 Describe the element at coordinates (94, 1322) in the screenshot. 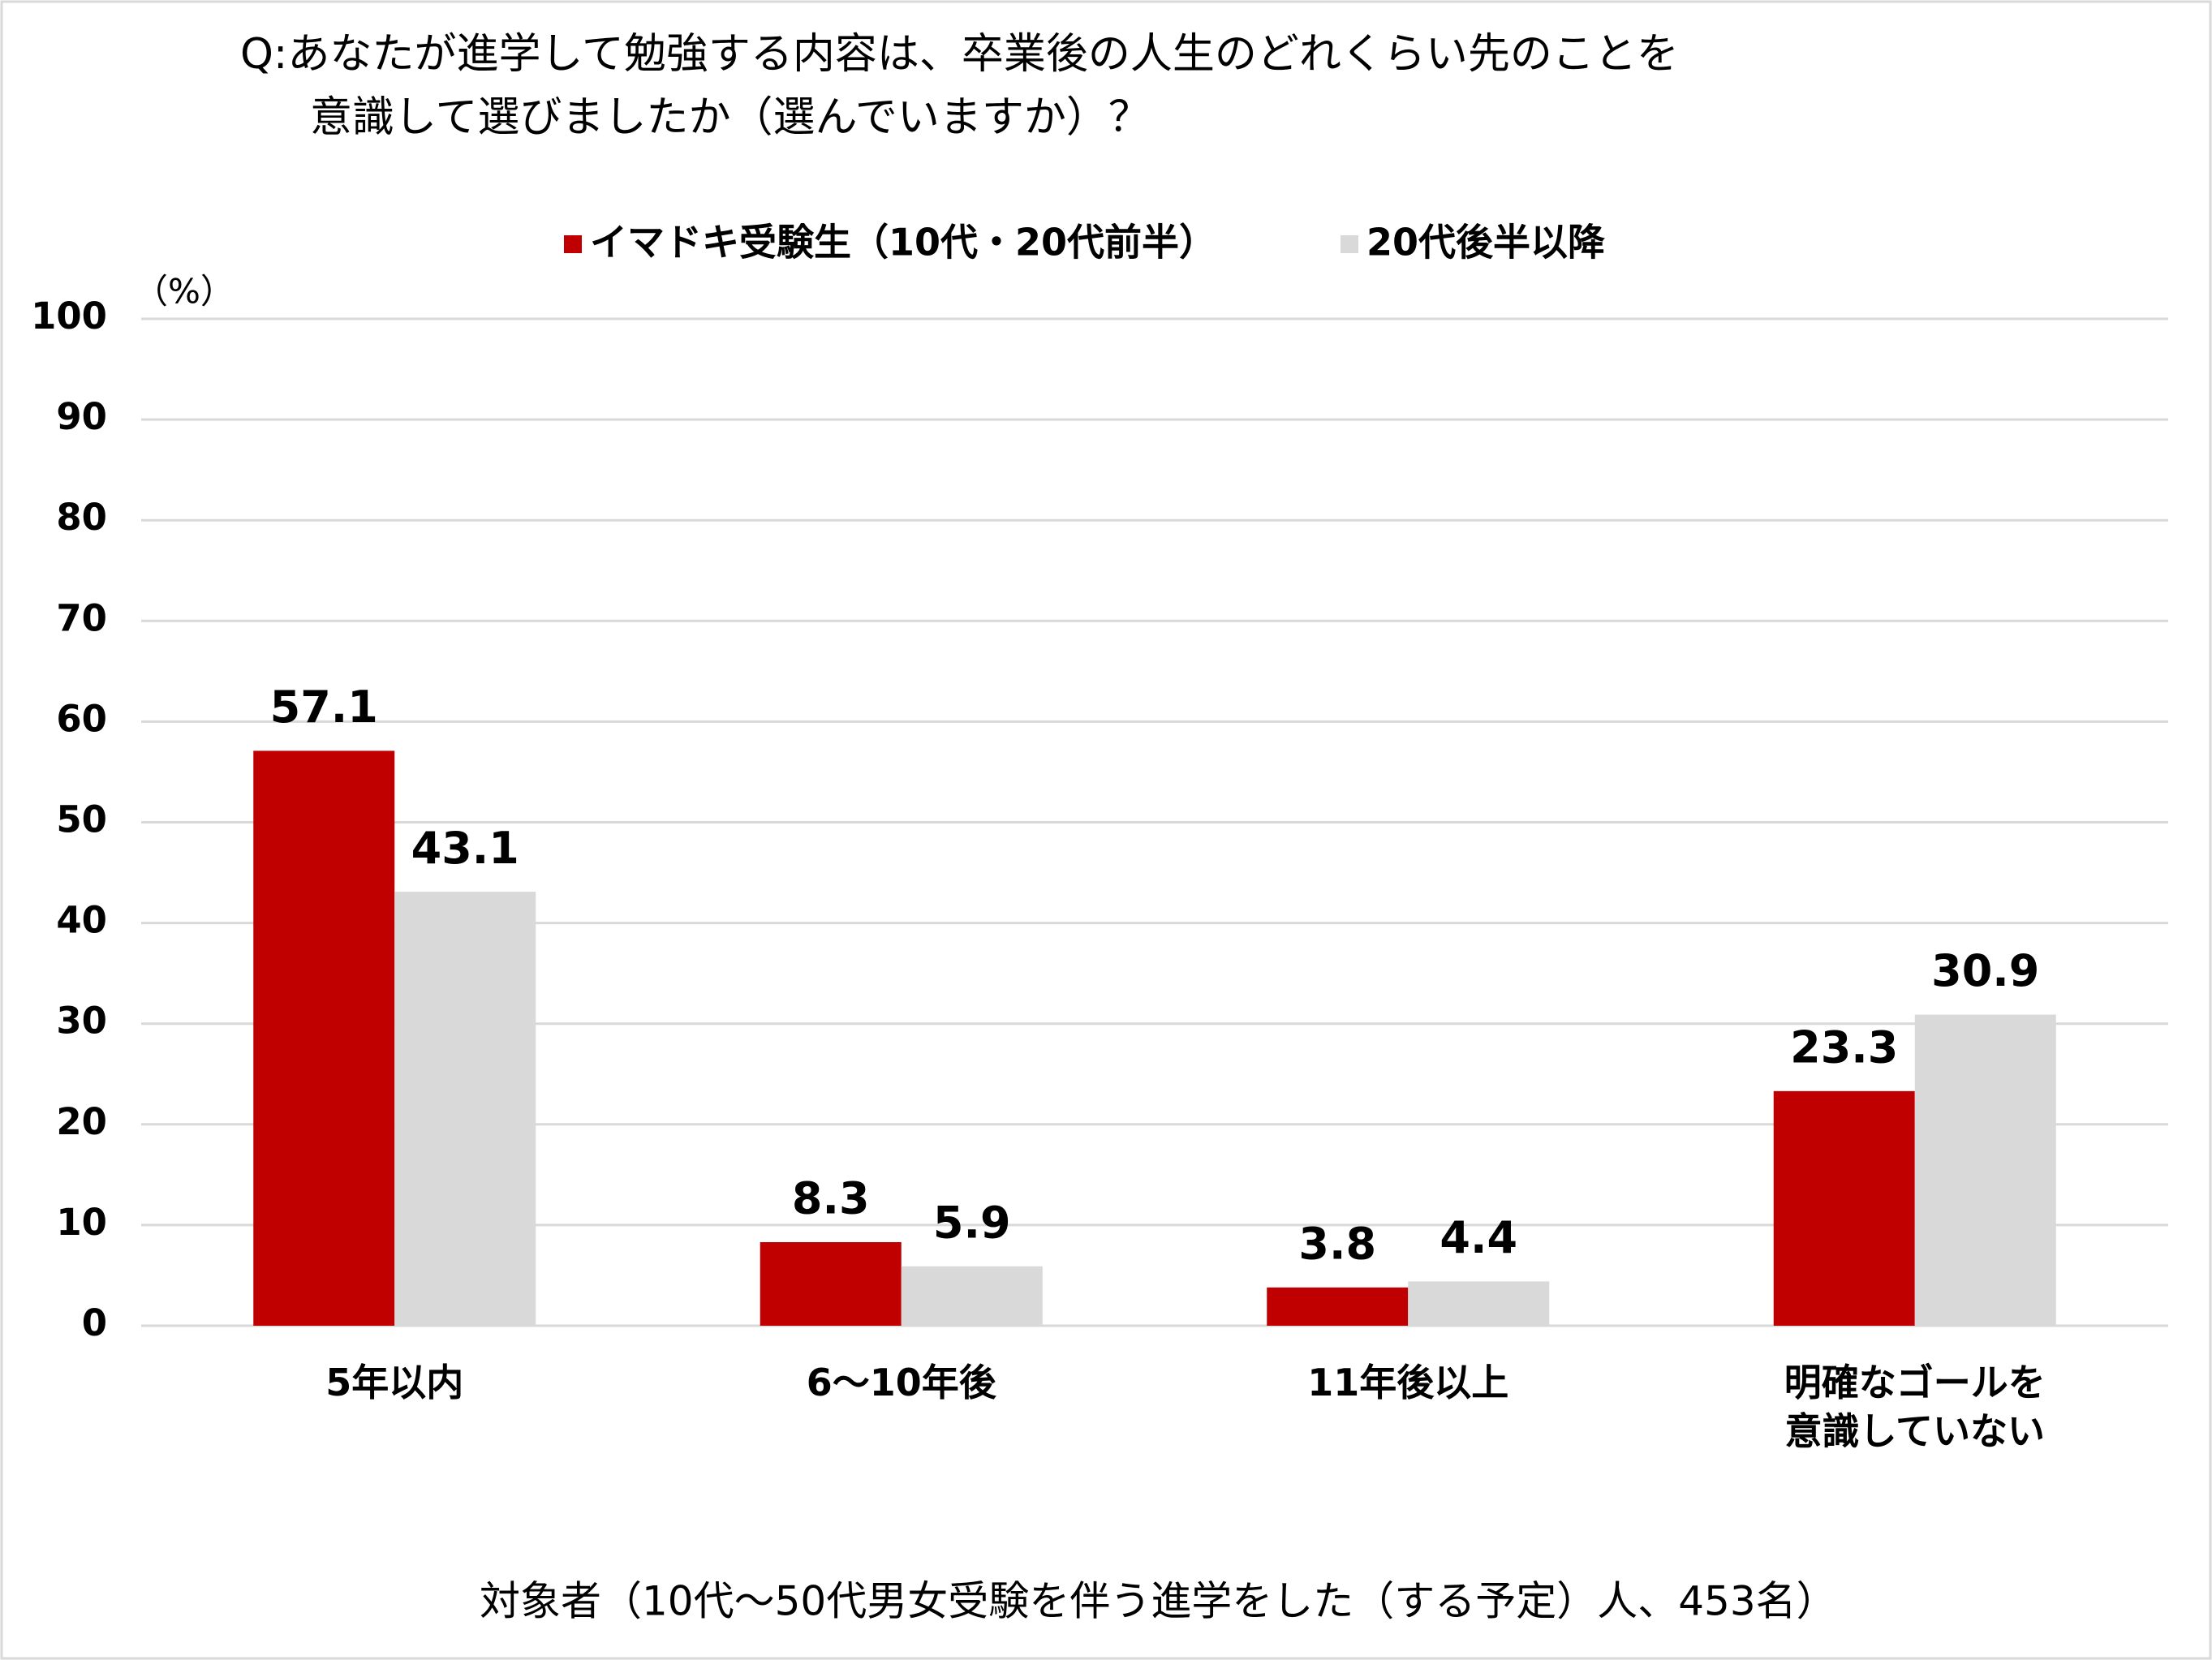

I see `y-tick-label: 0` at that location.